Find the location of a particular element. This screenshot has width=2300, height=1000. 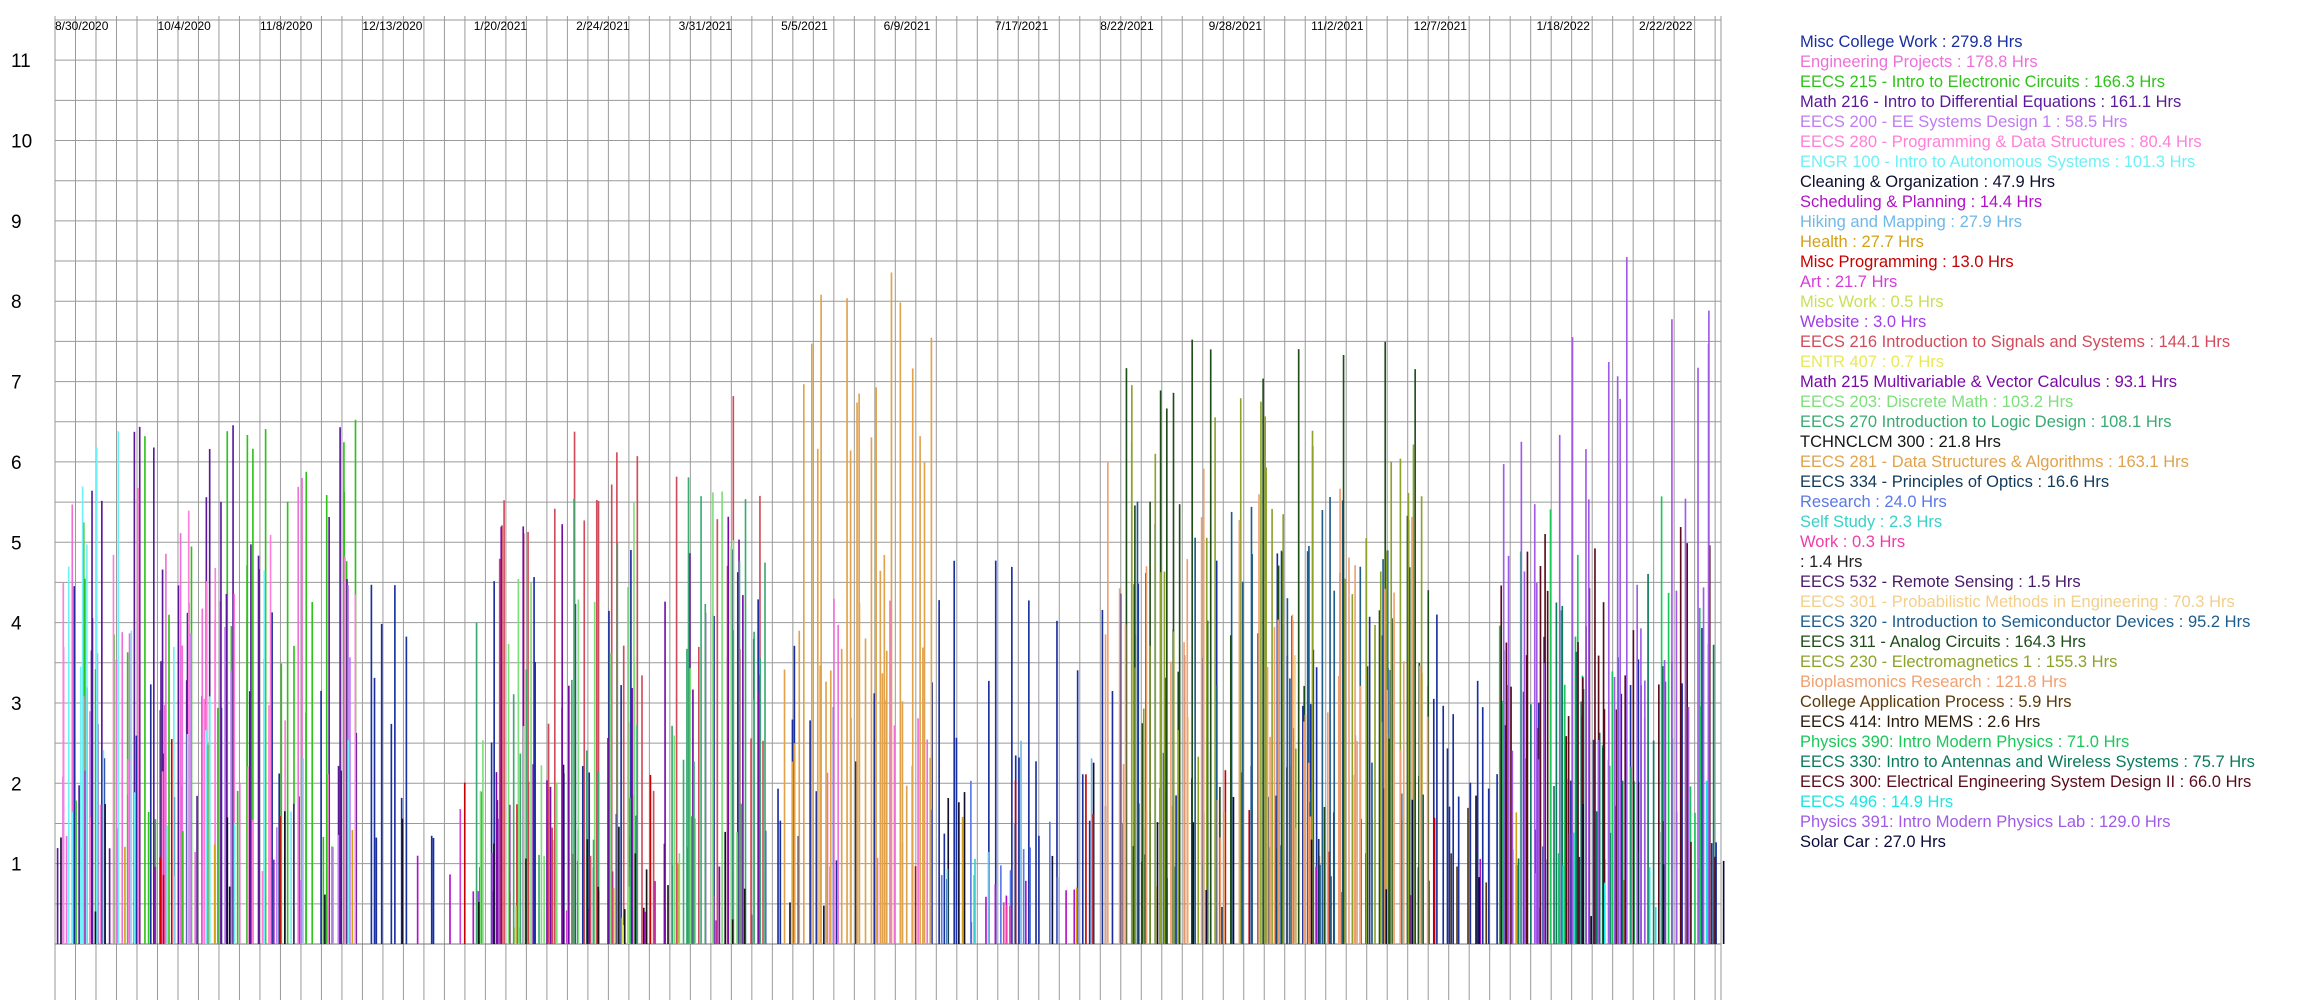

legend-series-name: EECS 215 - Intro to Electronic Circuits is located at coordinates (1940, 82).